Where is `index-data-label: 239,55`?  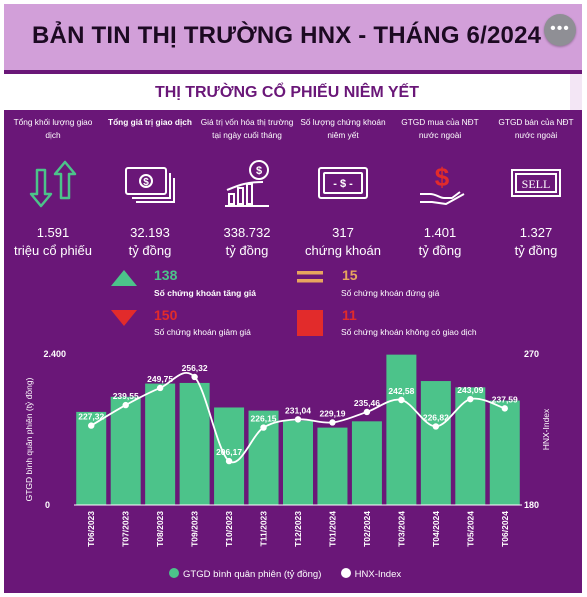 index-data-label: 239,55 is located at coordinates (126, 396).